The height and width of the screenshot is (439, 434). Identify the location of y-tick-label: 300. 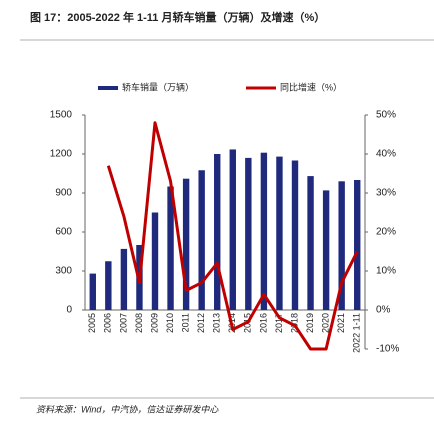
(63, 271).